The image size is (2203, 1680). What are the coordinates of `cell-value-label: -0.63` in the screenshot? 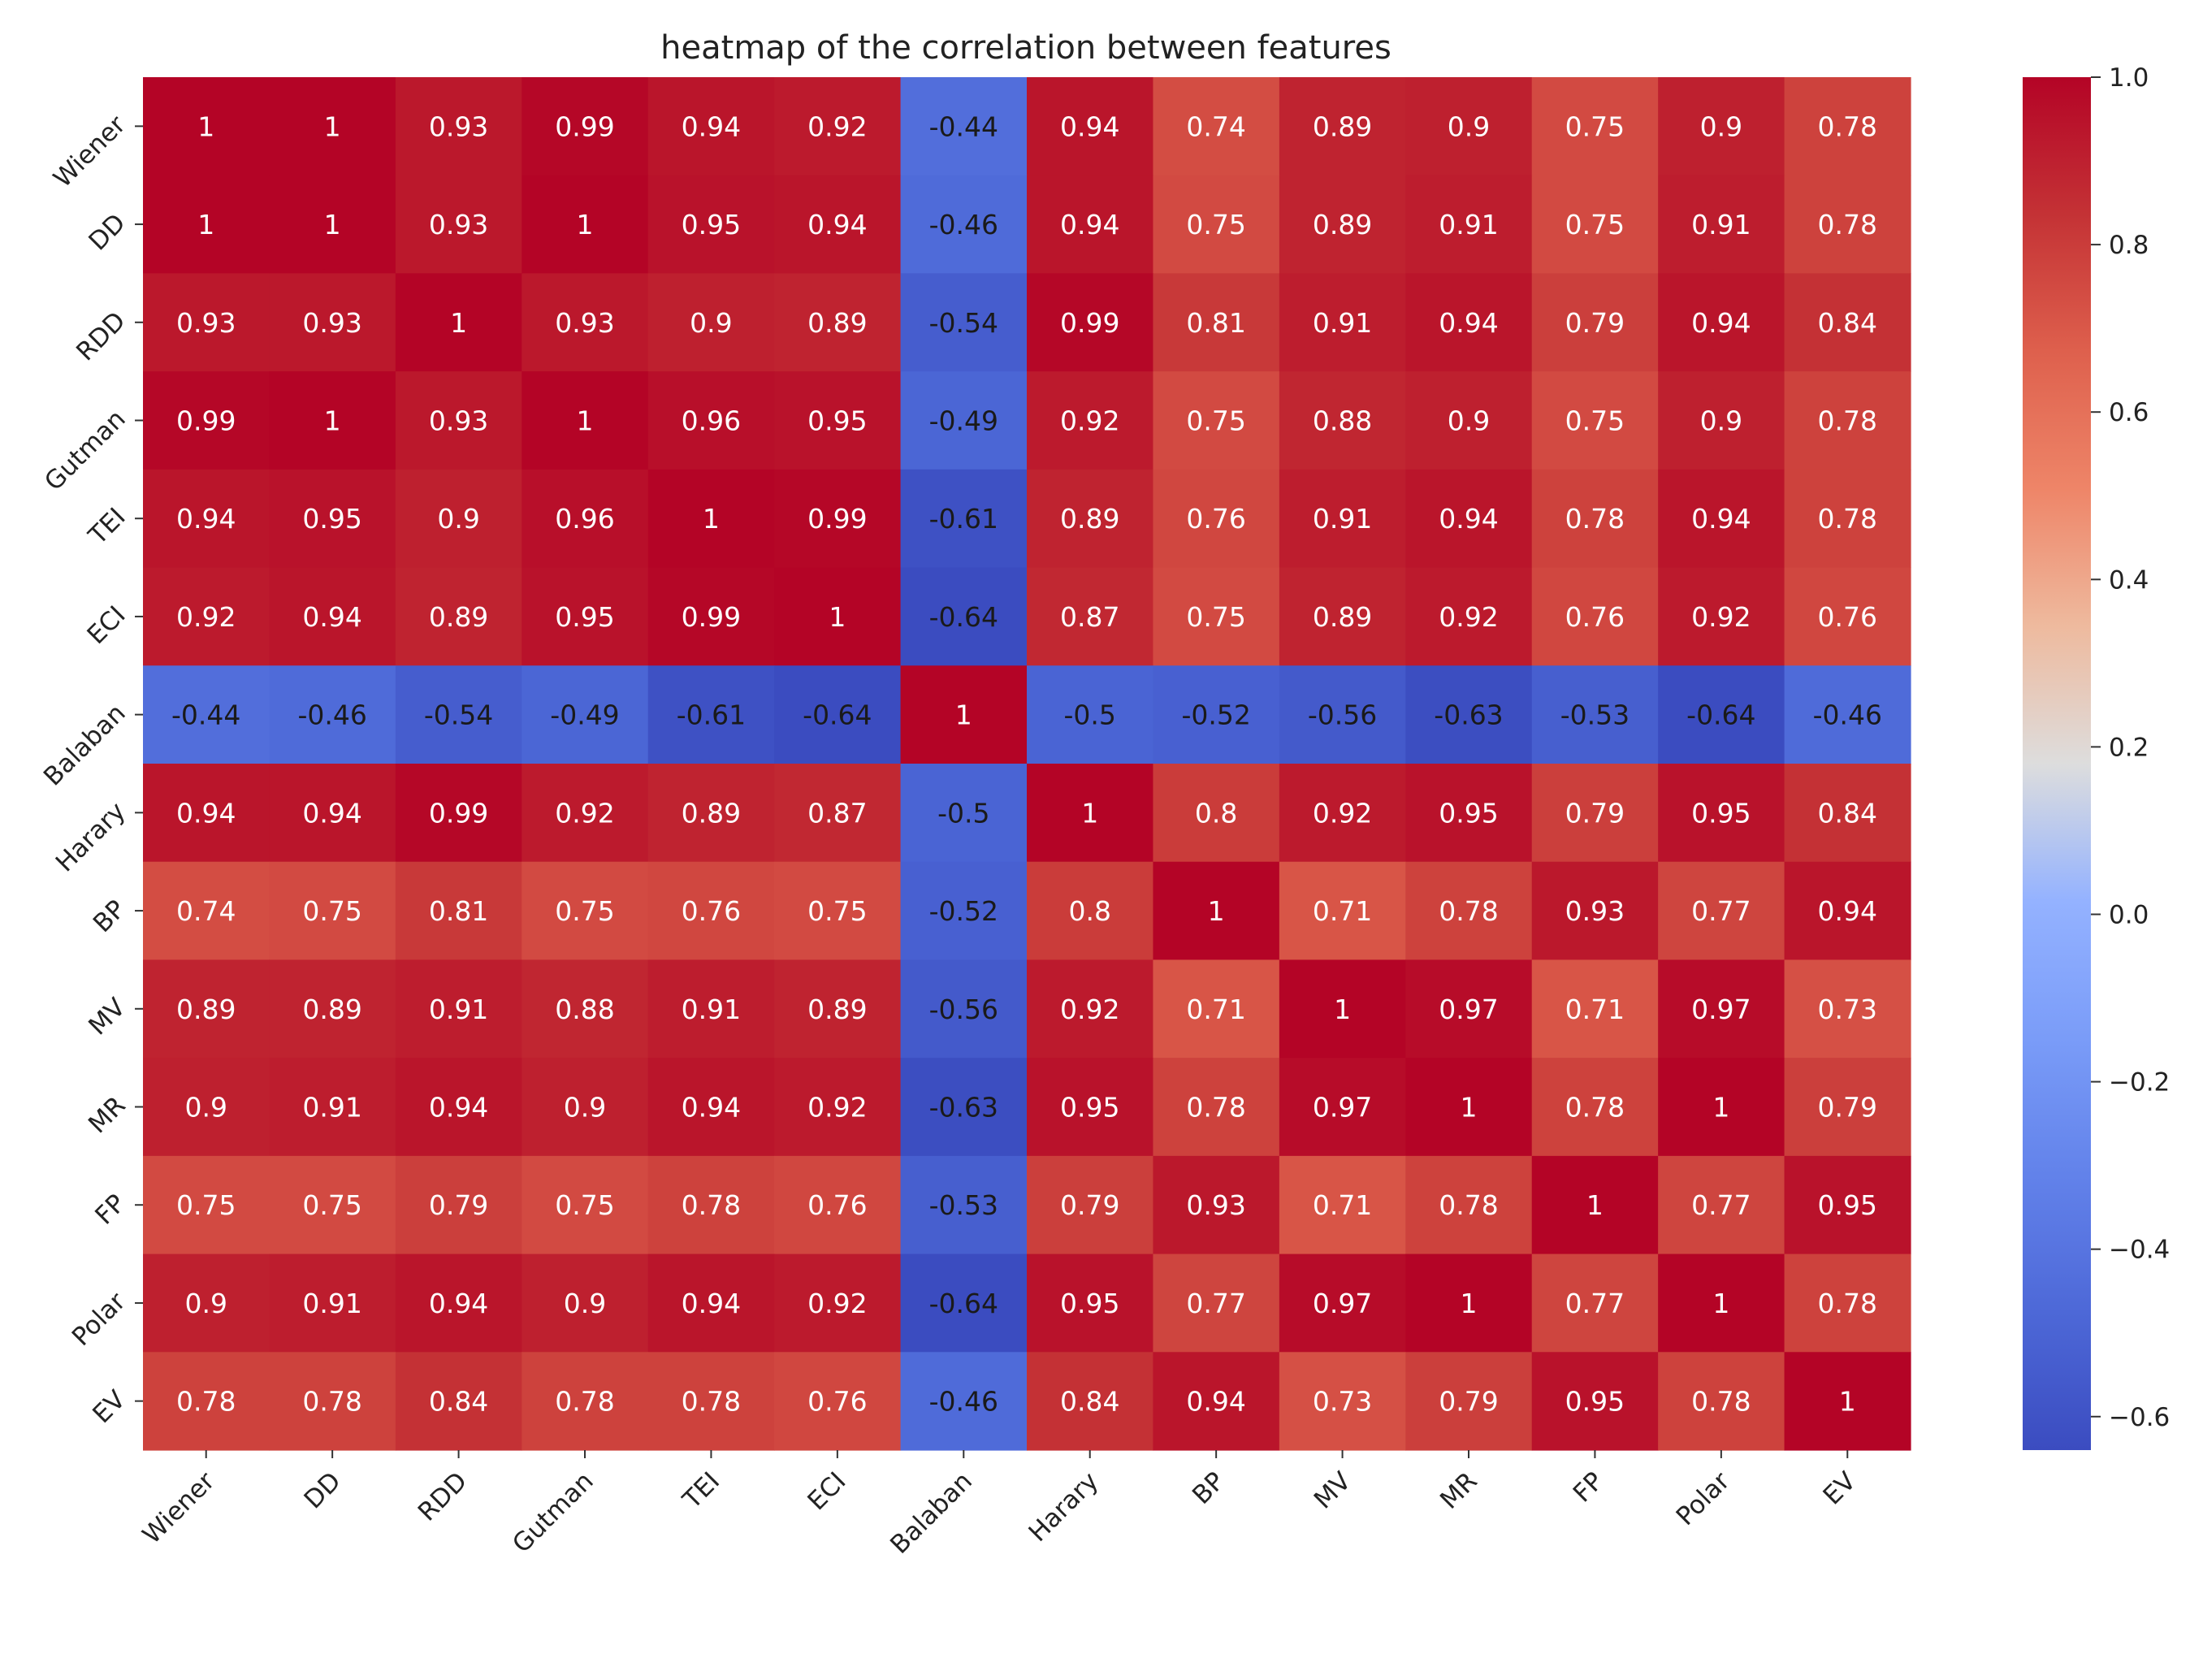 It's located at (1468, 715).